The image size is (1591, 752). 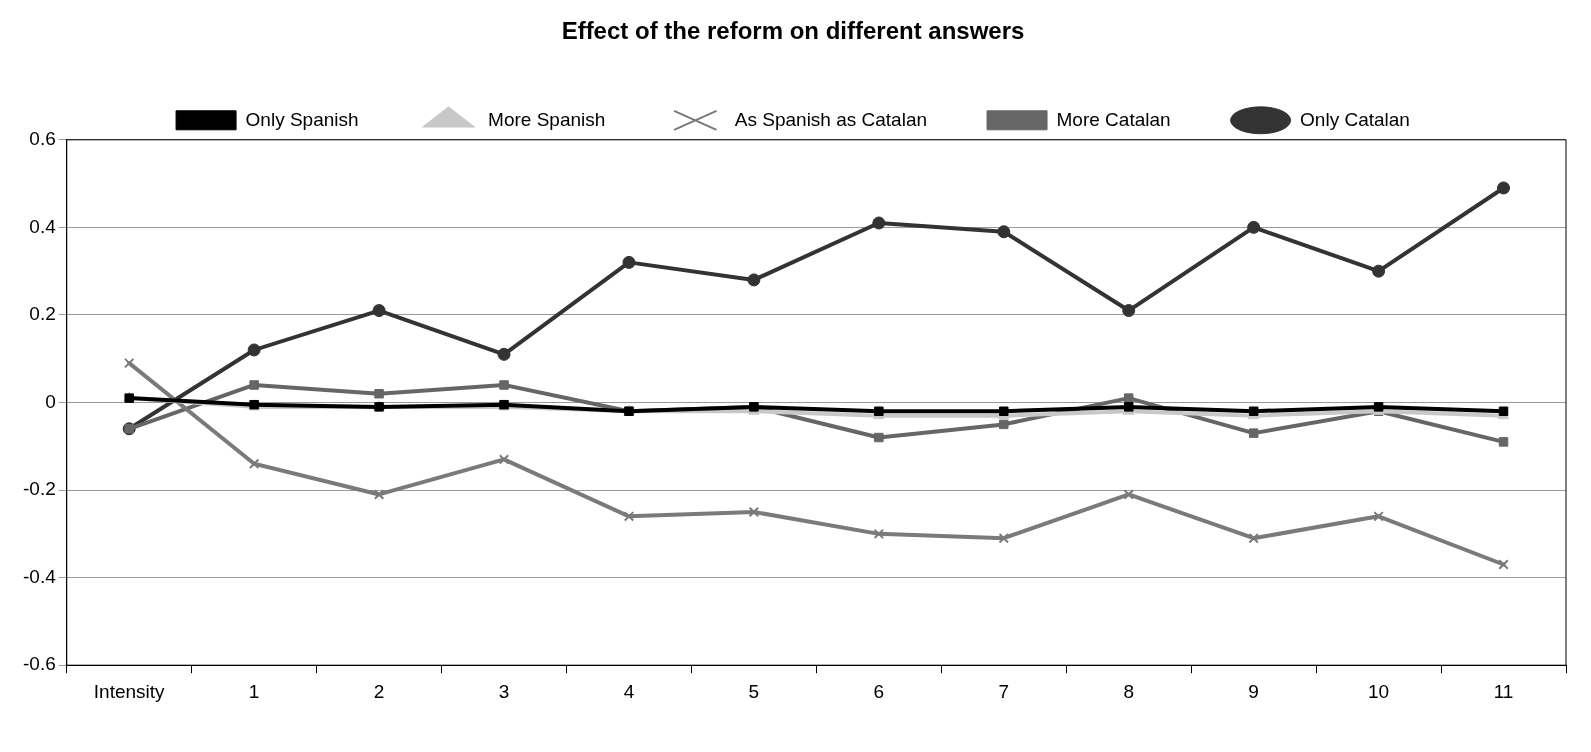 I want to click on legend-label: Only Catalan, so click(x=1355, y=119).